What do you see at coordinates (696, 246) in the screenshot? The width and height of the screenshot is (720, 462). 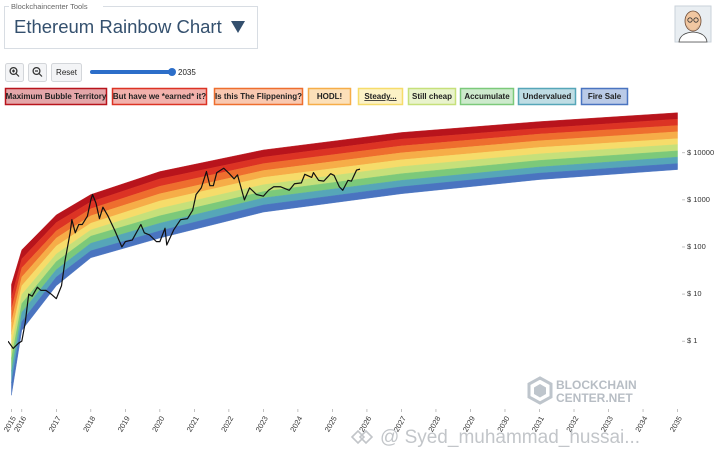 I see `y-tick-label: $ 100` at bounding box center [696, 246].